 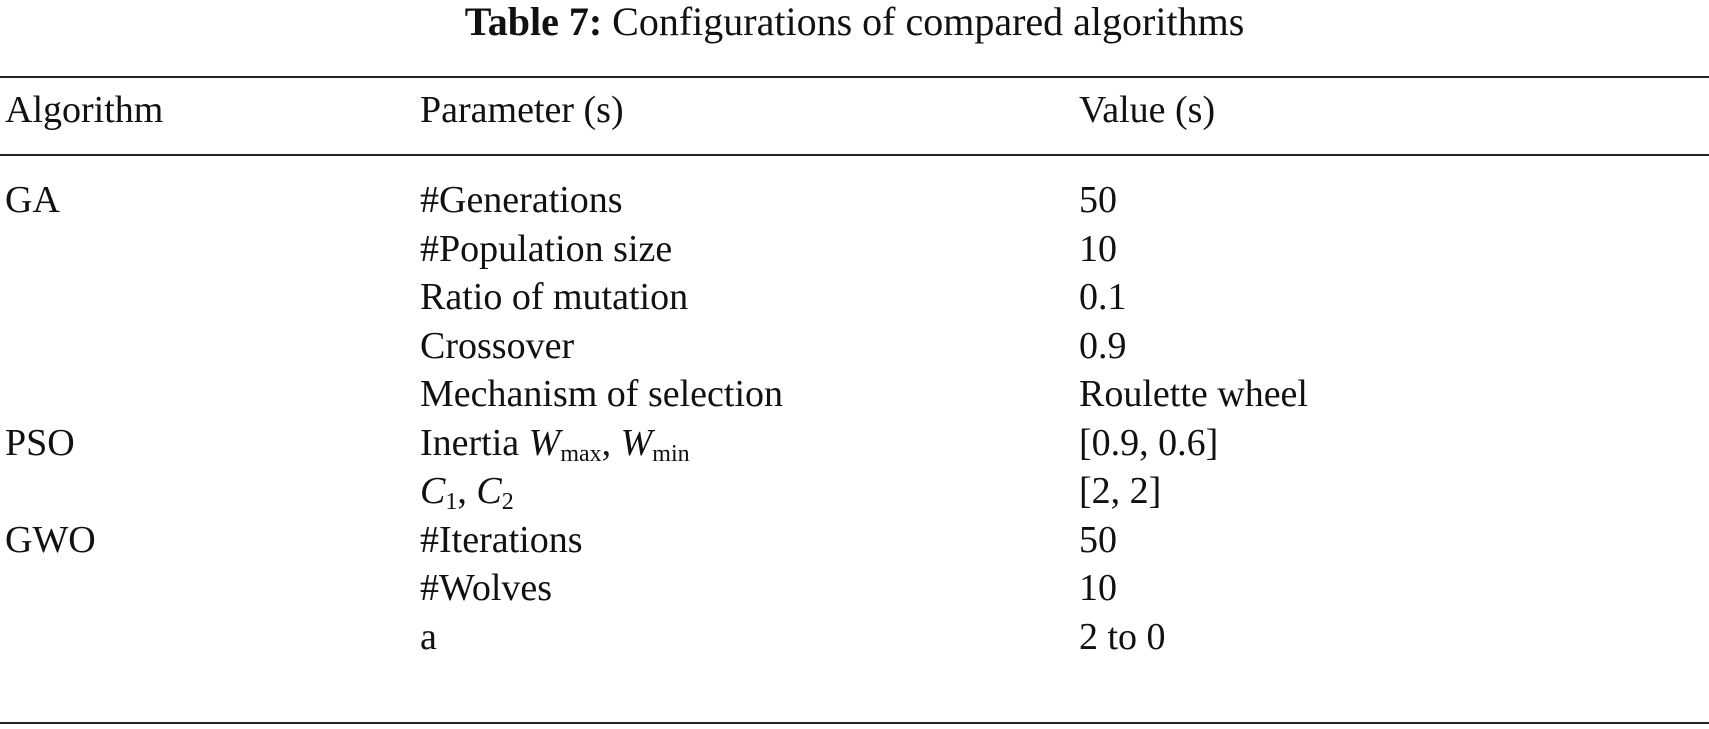 I want to click on parameter-text: #Iterations, so click(x=501, y=539).